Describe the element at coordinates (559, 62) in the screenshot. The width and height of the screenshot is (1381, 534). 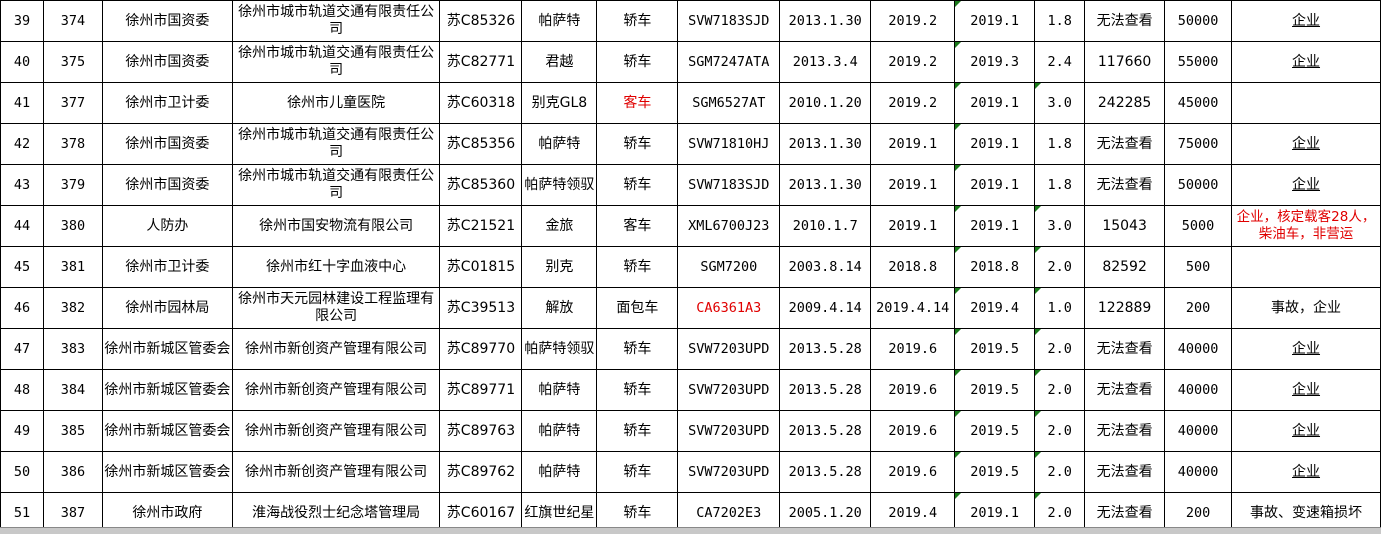
I see `cell-brand: 君越` at that location.